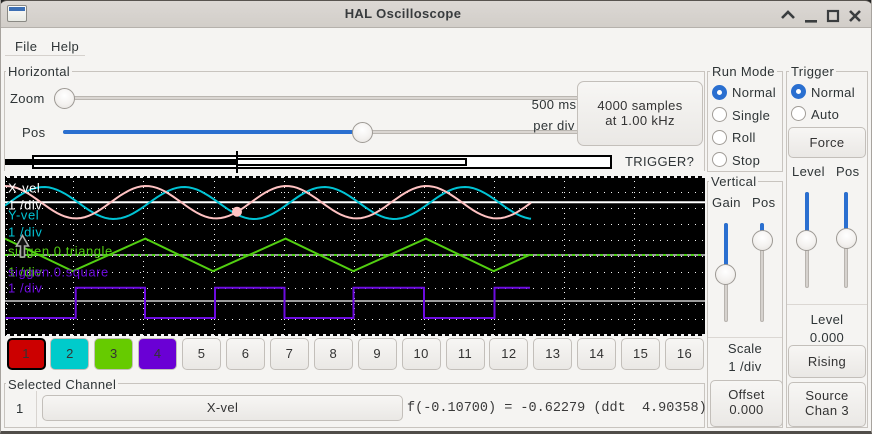  What do you see at coordinates (23, 215) in the screenshot?
I see `svg-text: Y-vel` at bounding box center [23, 215].